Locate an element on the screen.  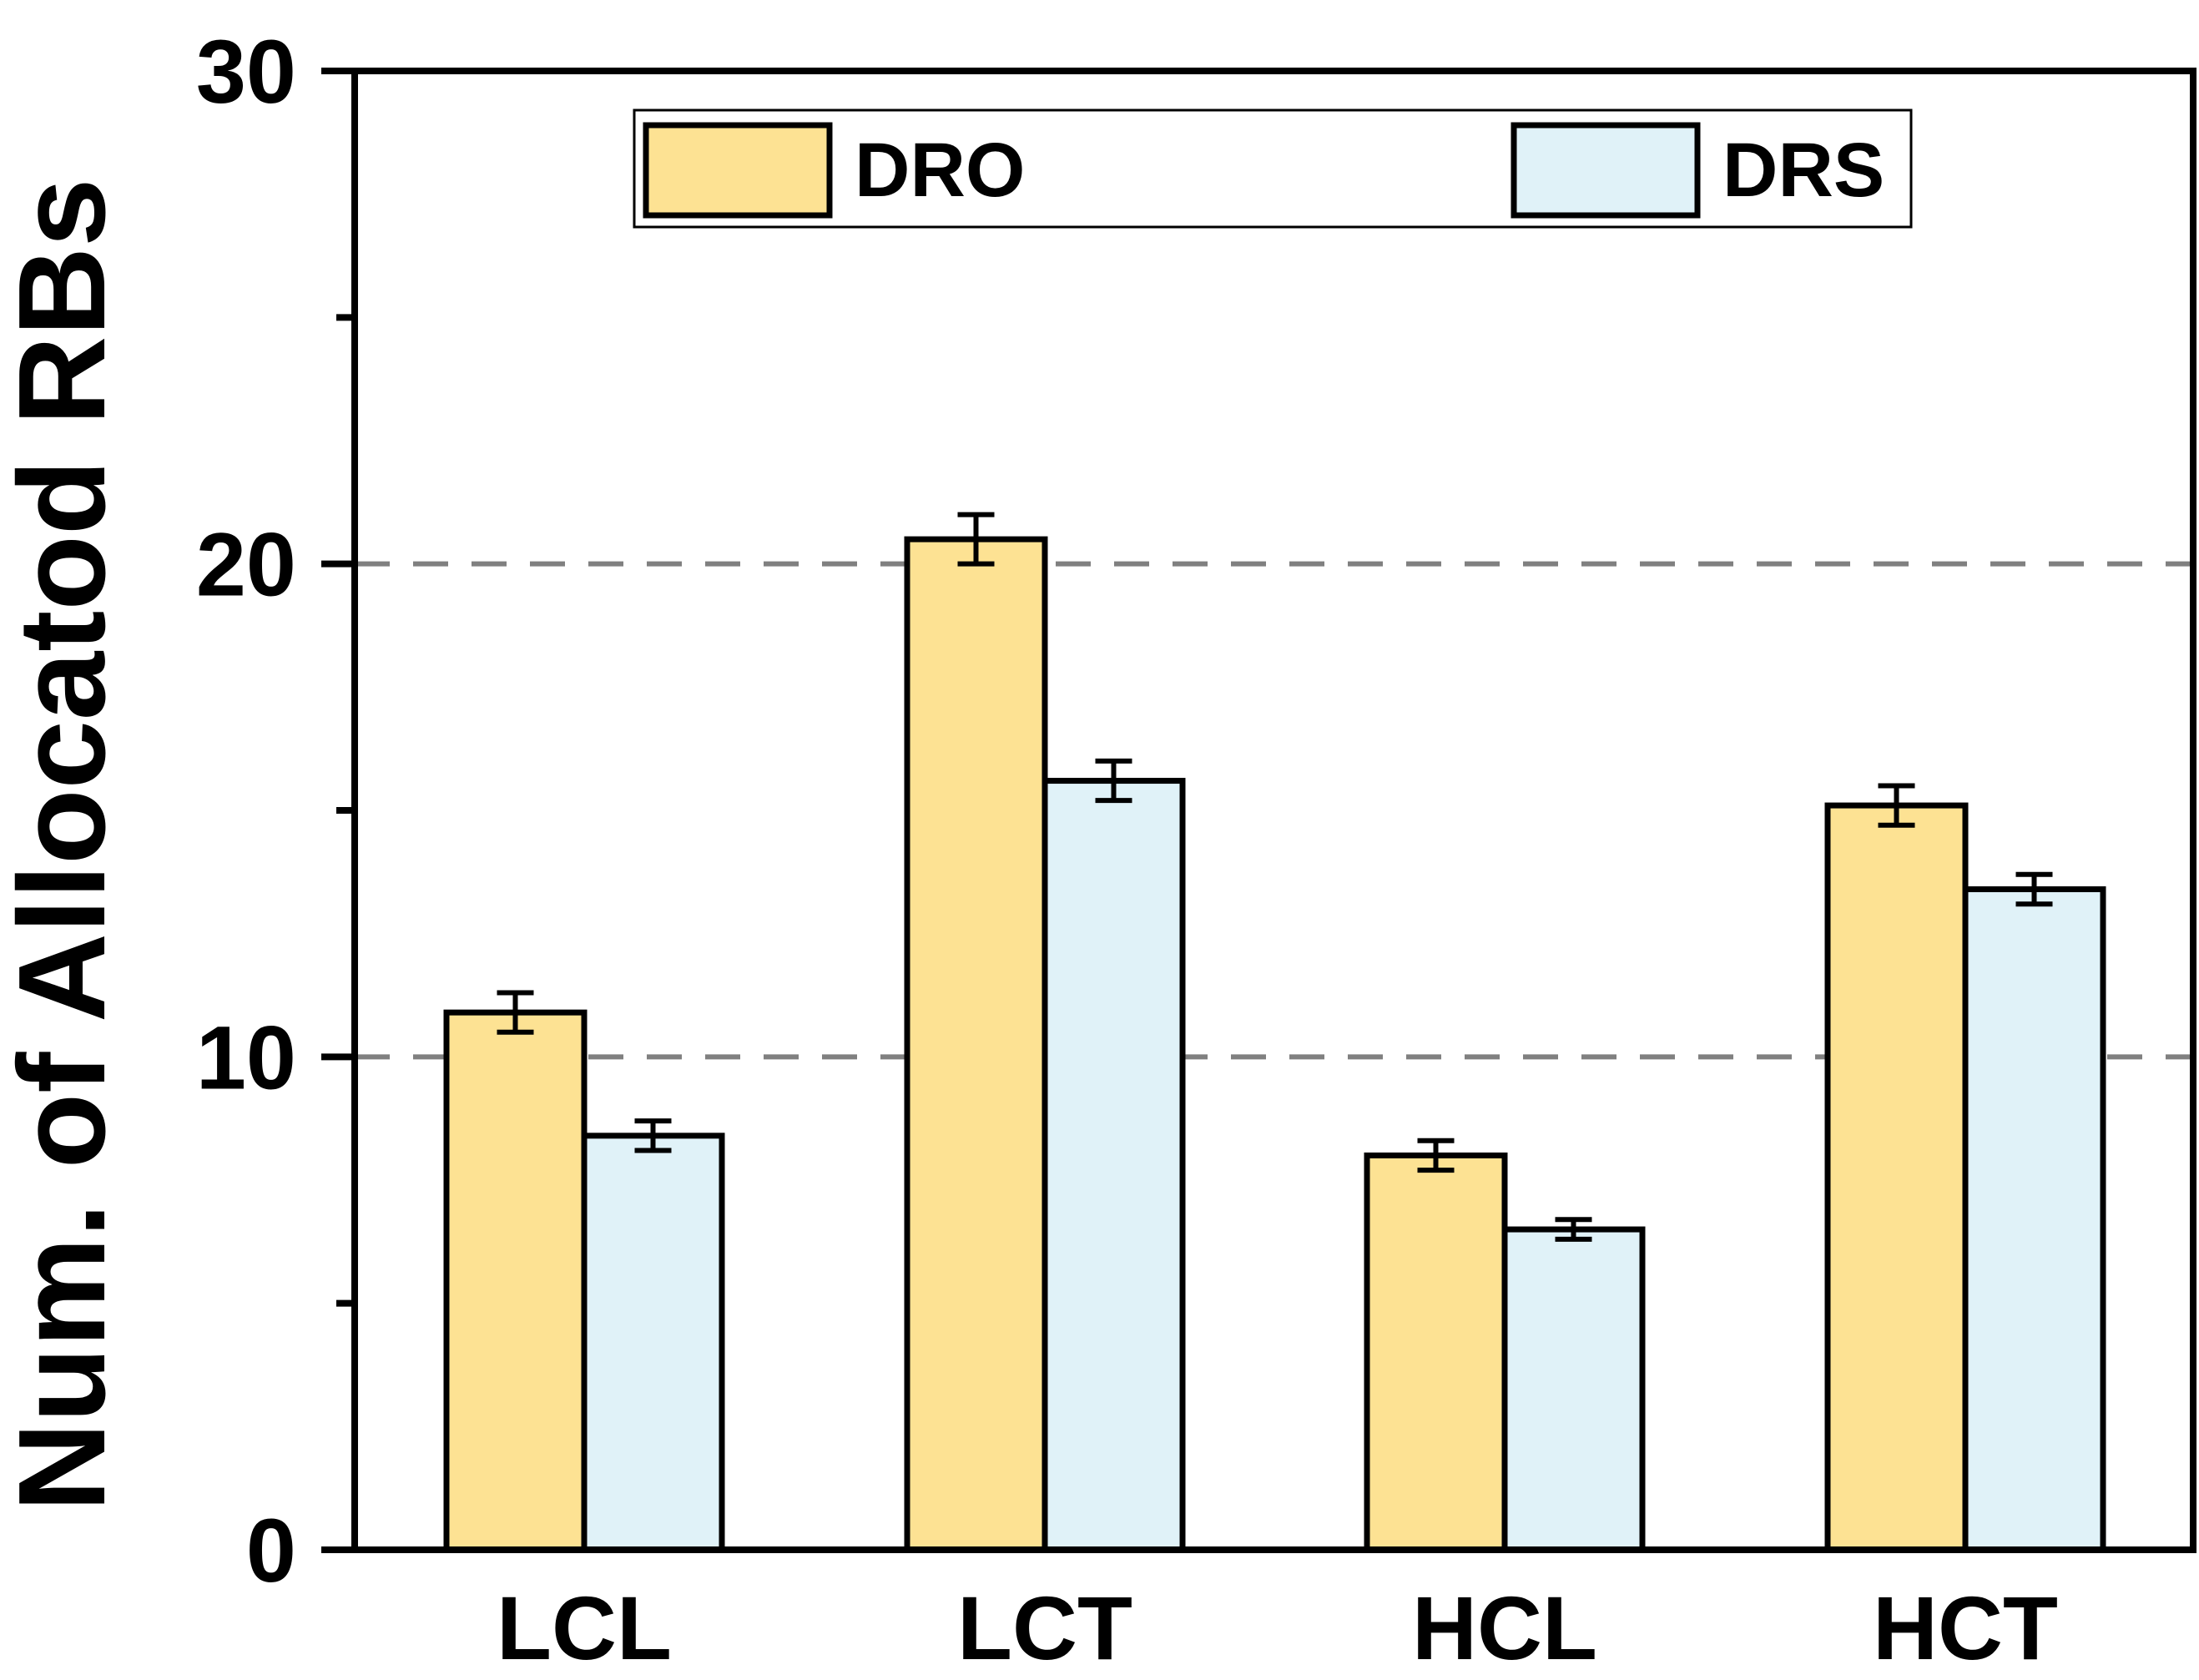
legend-label-DRS: DRS is located at coordinates (1803, 170).